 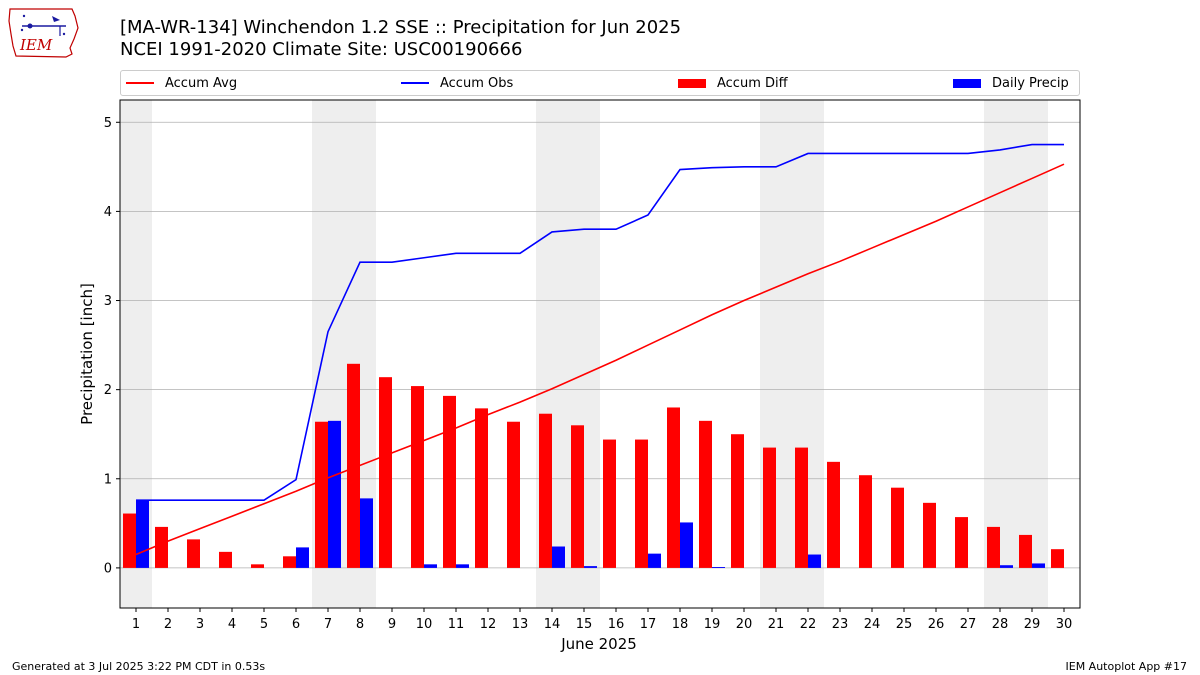 I want to click on x-tick-label: 11, so click(x=456, y=624).